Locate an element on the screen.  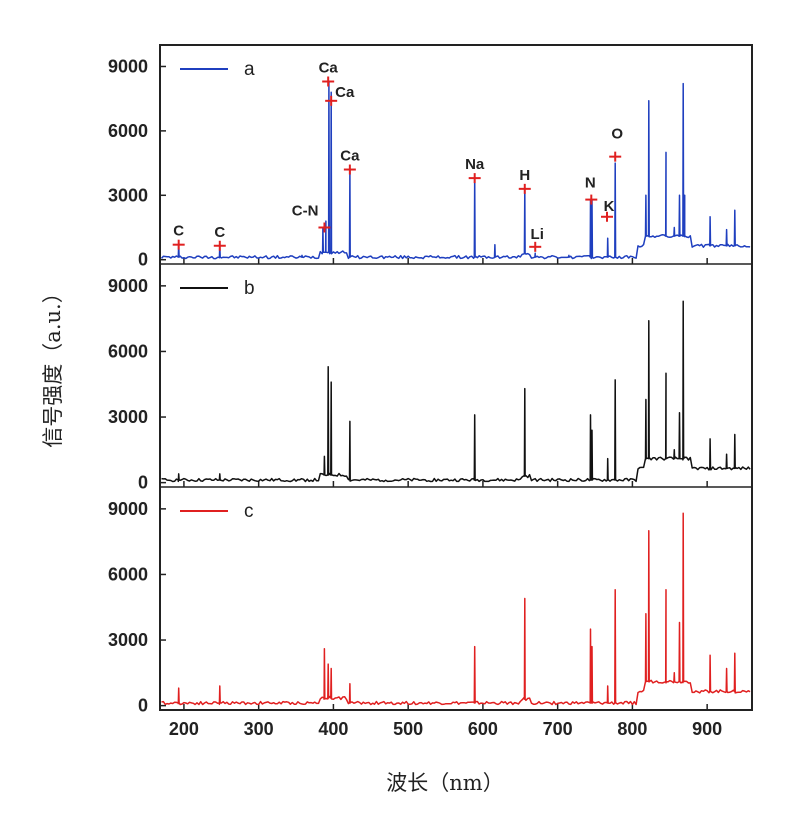
x-tick-label: 900 is located at coordinates (707, 729).